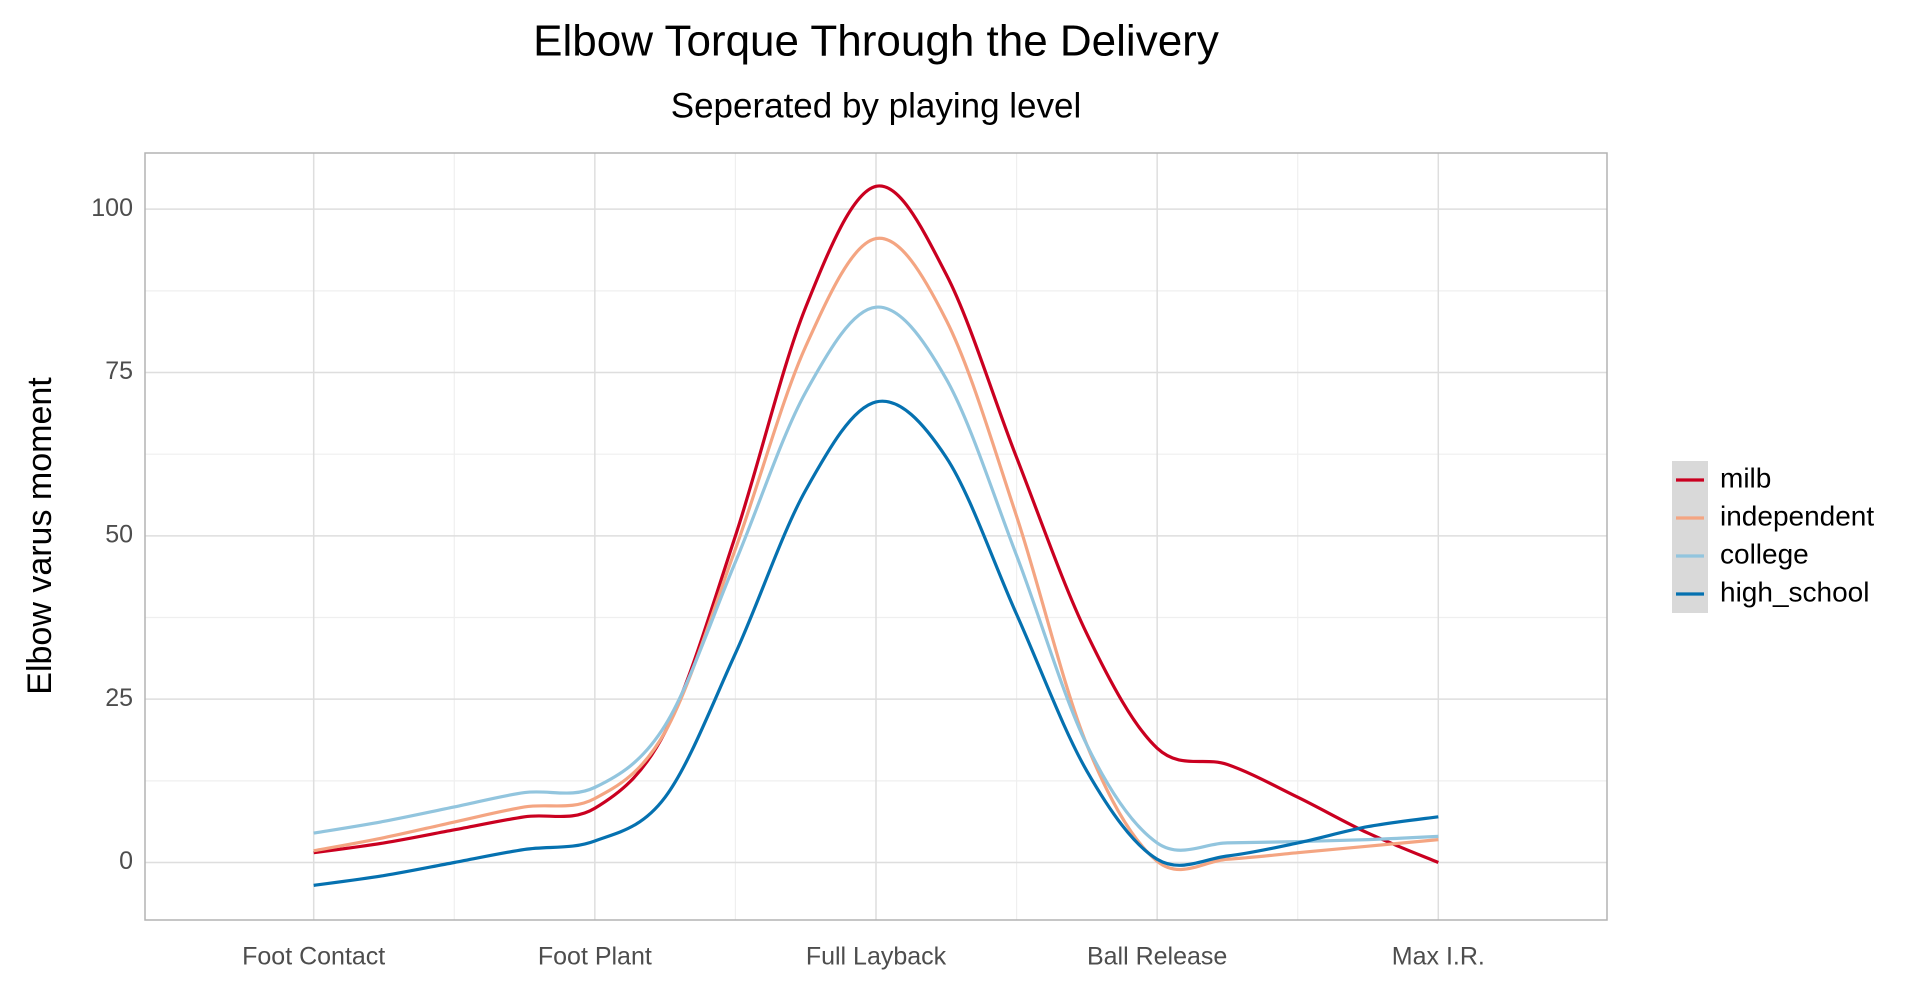 This screenshot has height=992, width=1920. Describe the element at coordinates (876, 957) in the screenshot. I see `x-tick-label: Full Layback` at that location.